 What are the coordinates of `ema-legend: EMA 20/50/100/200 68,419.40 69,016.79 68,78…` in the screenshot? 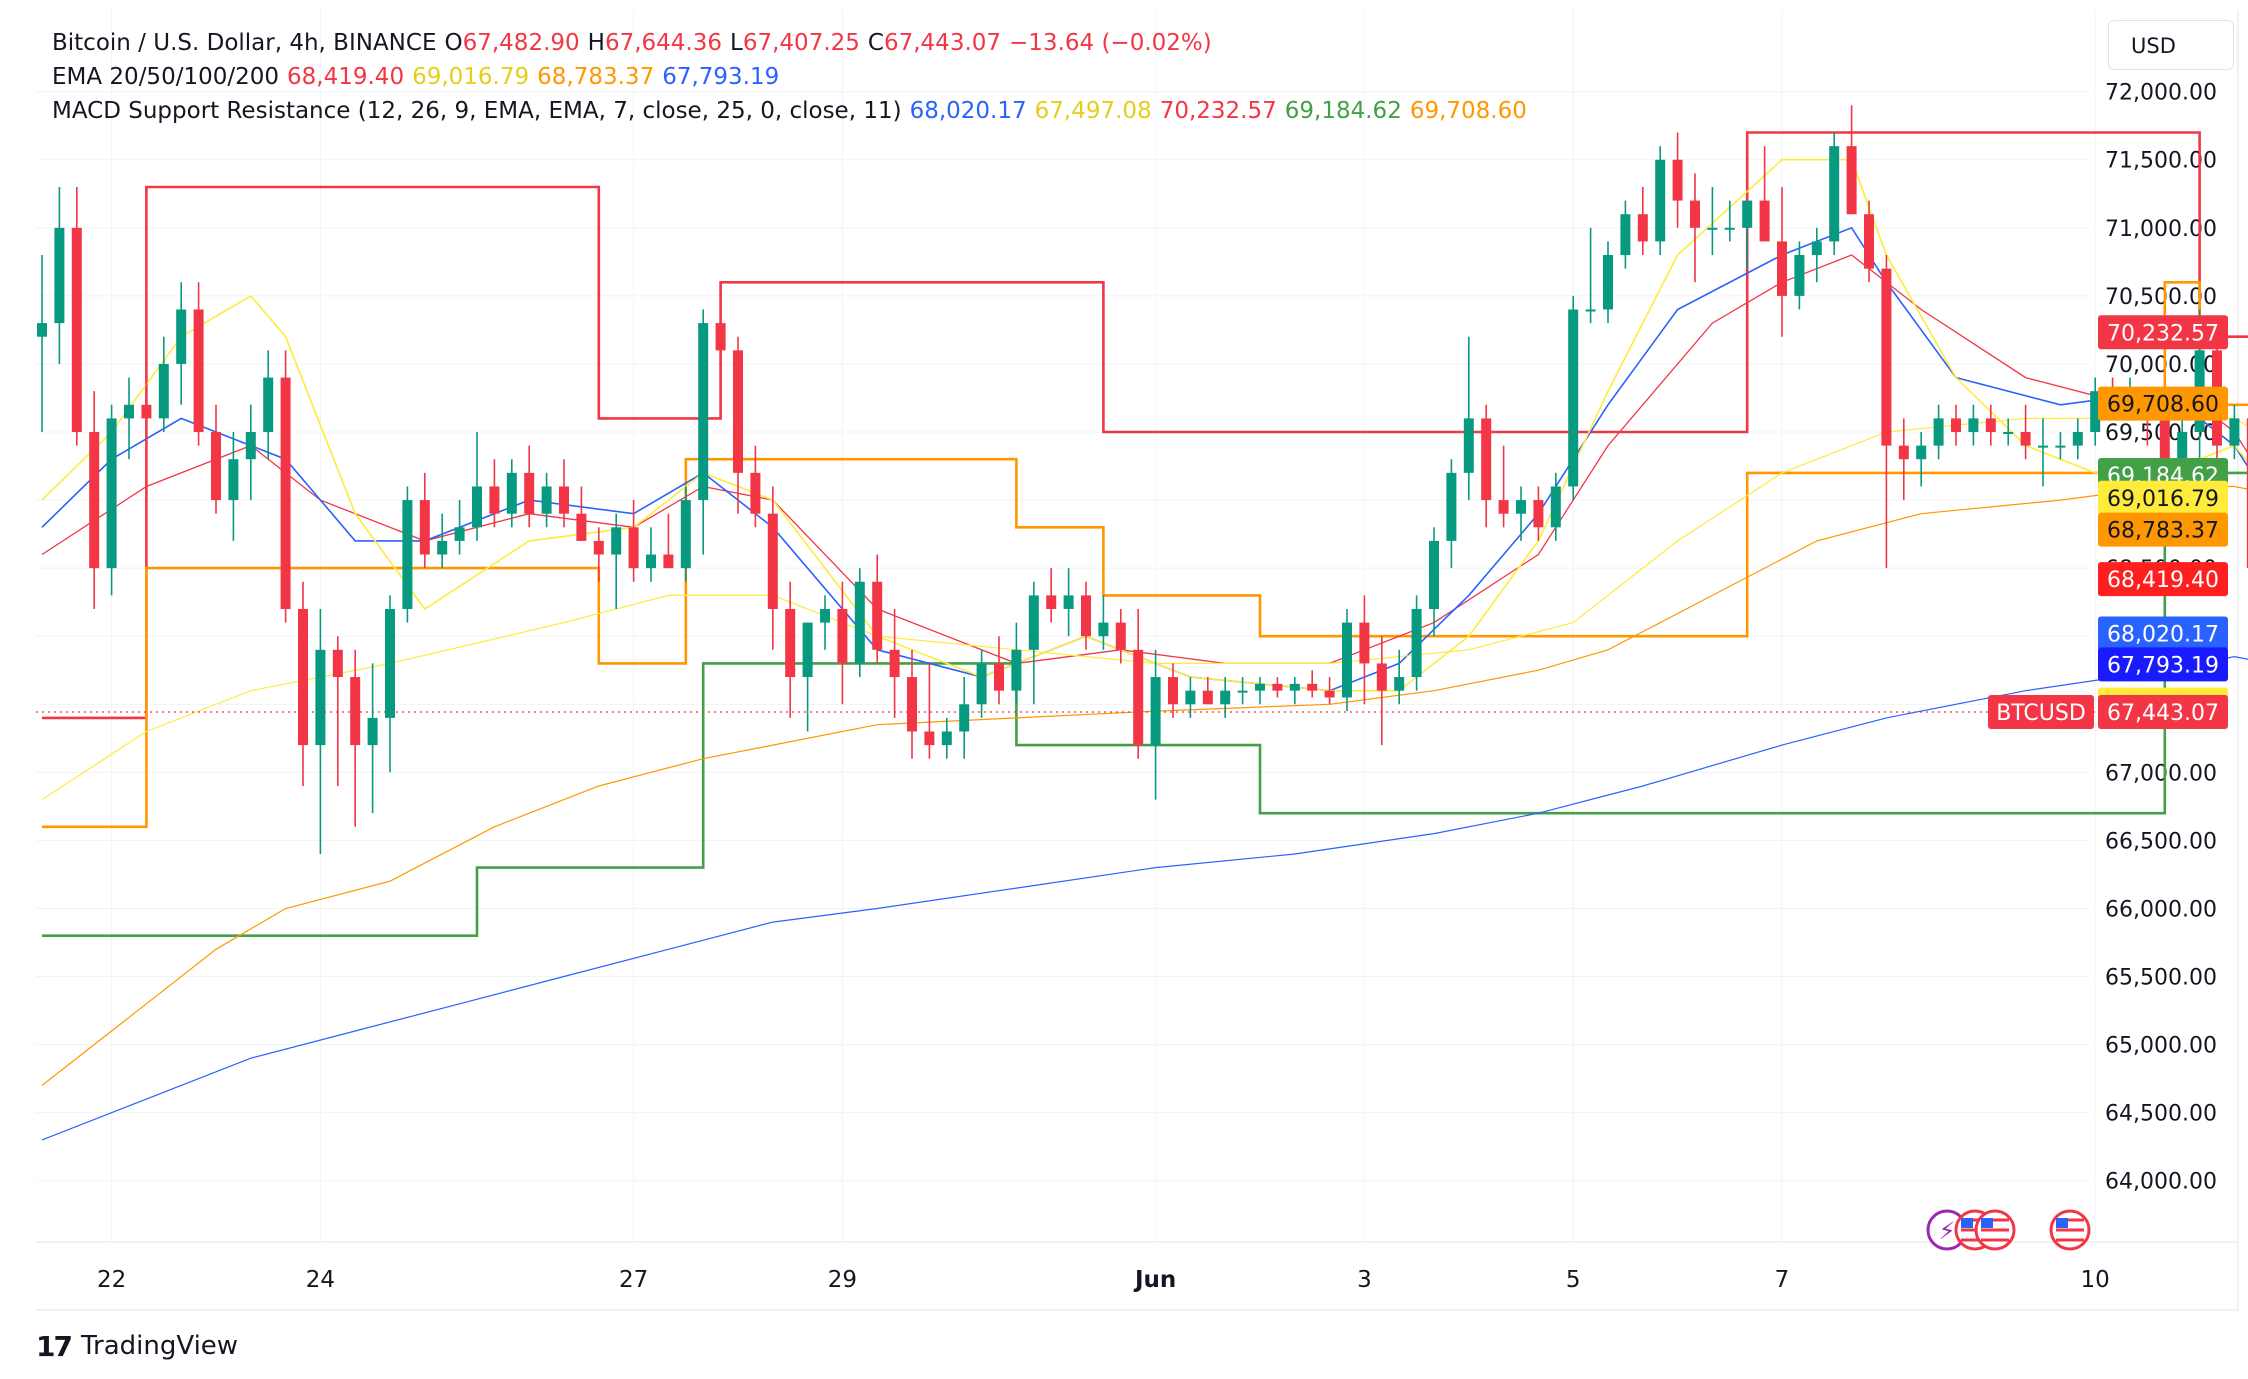 It's located at (419, 77).